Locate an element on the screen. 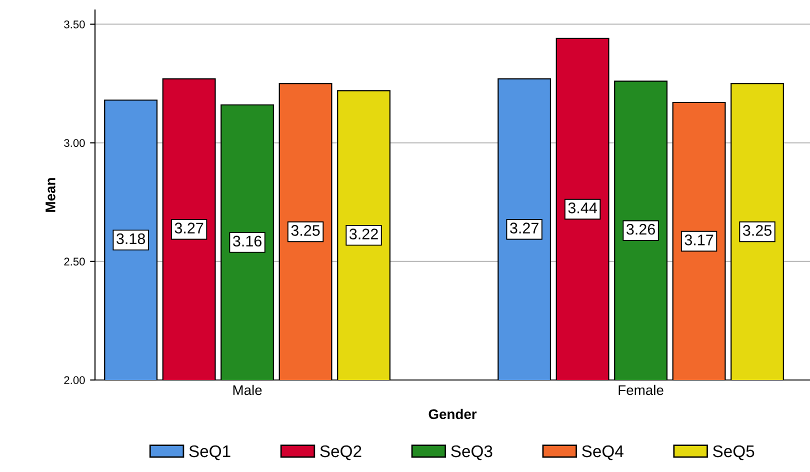 The width and height of the screenshot is (810, 472). y-tick-label: 3.50 is located at coordinates (74, 24).